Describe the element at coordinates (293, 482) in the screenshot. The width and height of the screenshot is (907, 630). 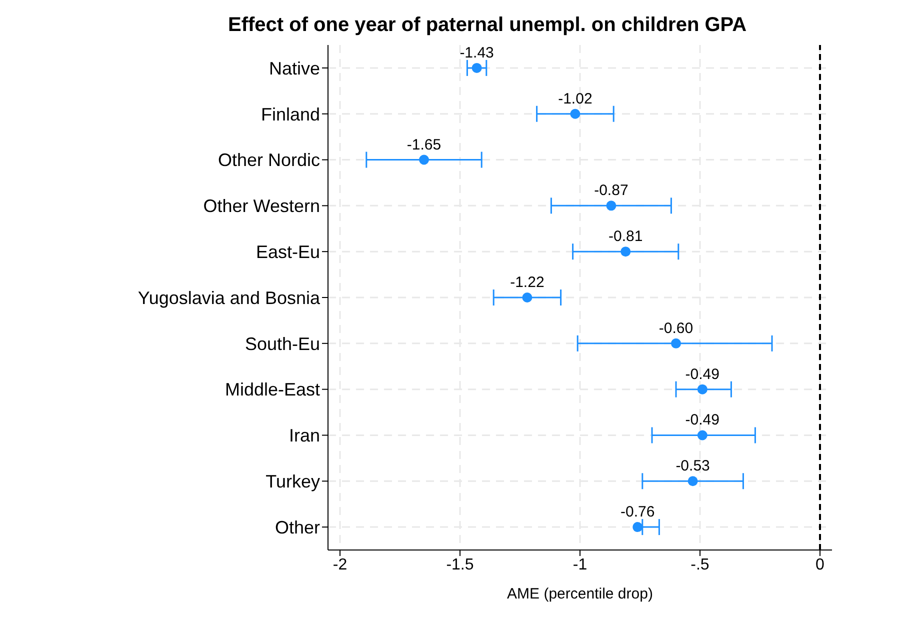
I see `y-tick-label: Turkey` at that location.